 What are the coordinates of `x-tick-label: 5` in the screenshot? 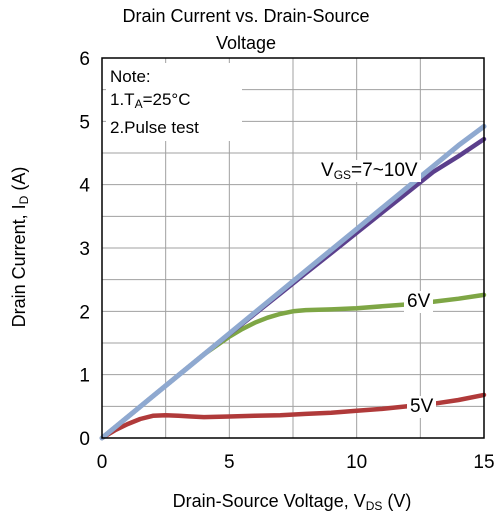 It's located at (229, 462).